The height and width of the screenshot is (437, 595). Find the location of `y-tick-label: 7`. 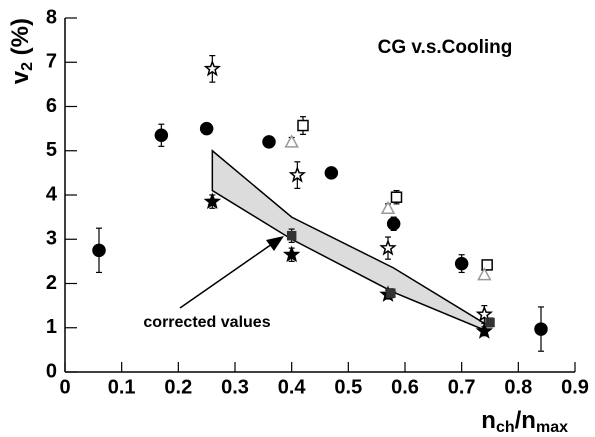

y-tick-label: 7 is located at coordinates (51, 62).